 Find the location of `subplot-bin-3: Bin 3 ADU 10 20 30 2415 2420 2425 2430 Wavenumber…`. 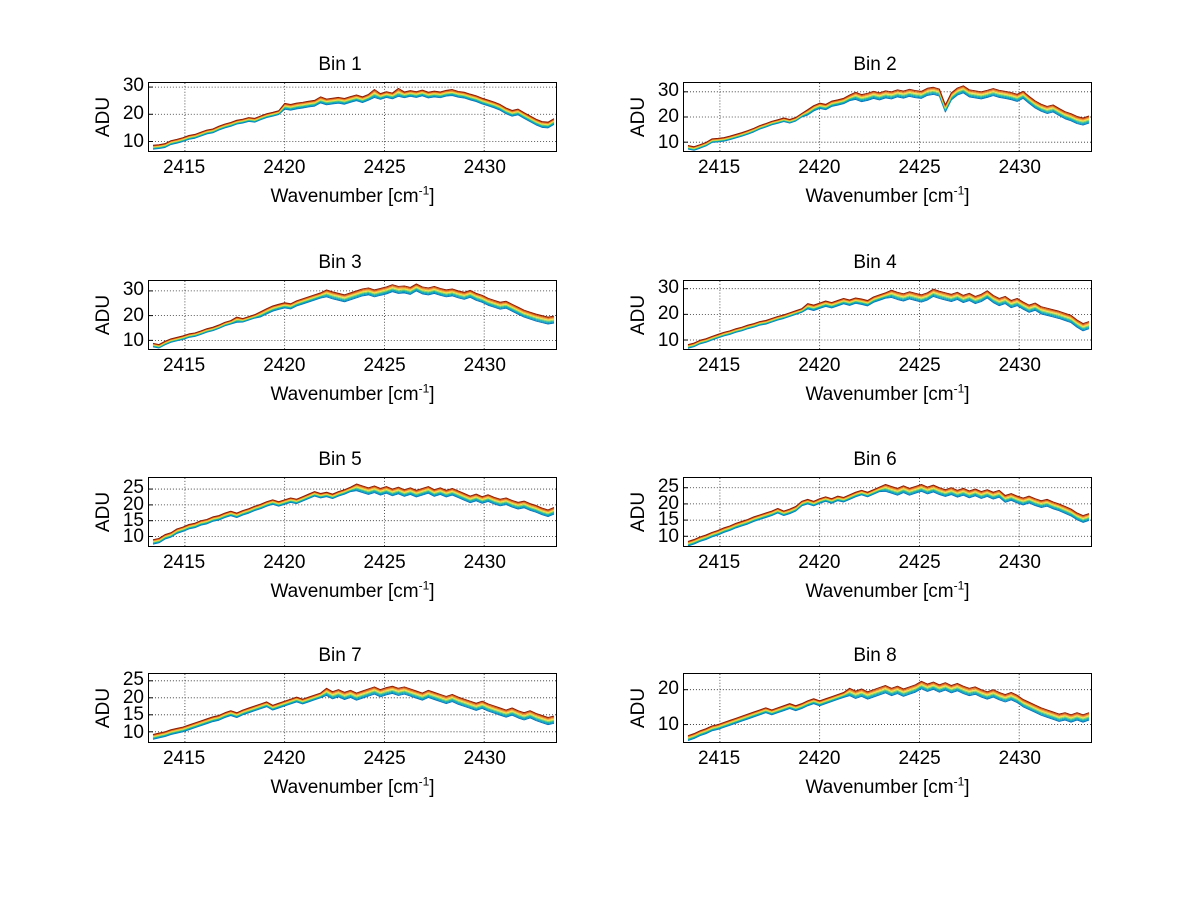

subplot-bin-3: Bin 3 ADU 10 20 30 2415 2420 2425 2430 Wavenumber… is located at coordinates (340, 348).